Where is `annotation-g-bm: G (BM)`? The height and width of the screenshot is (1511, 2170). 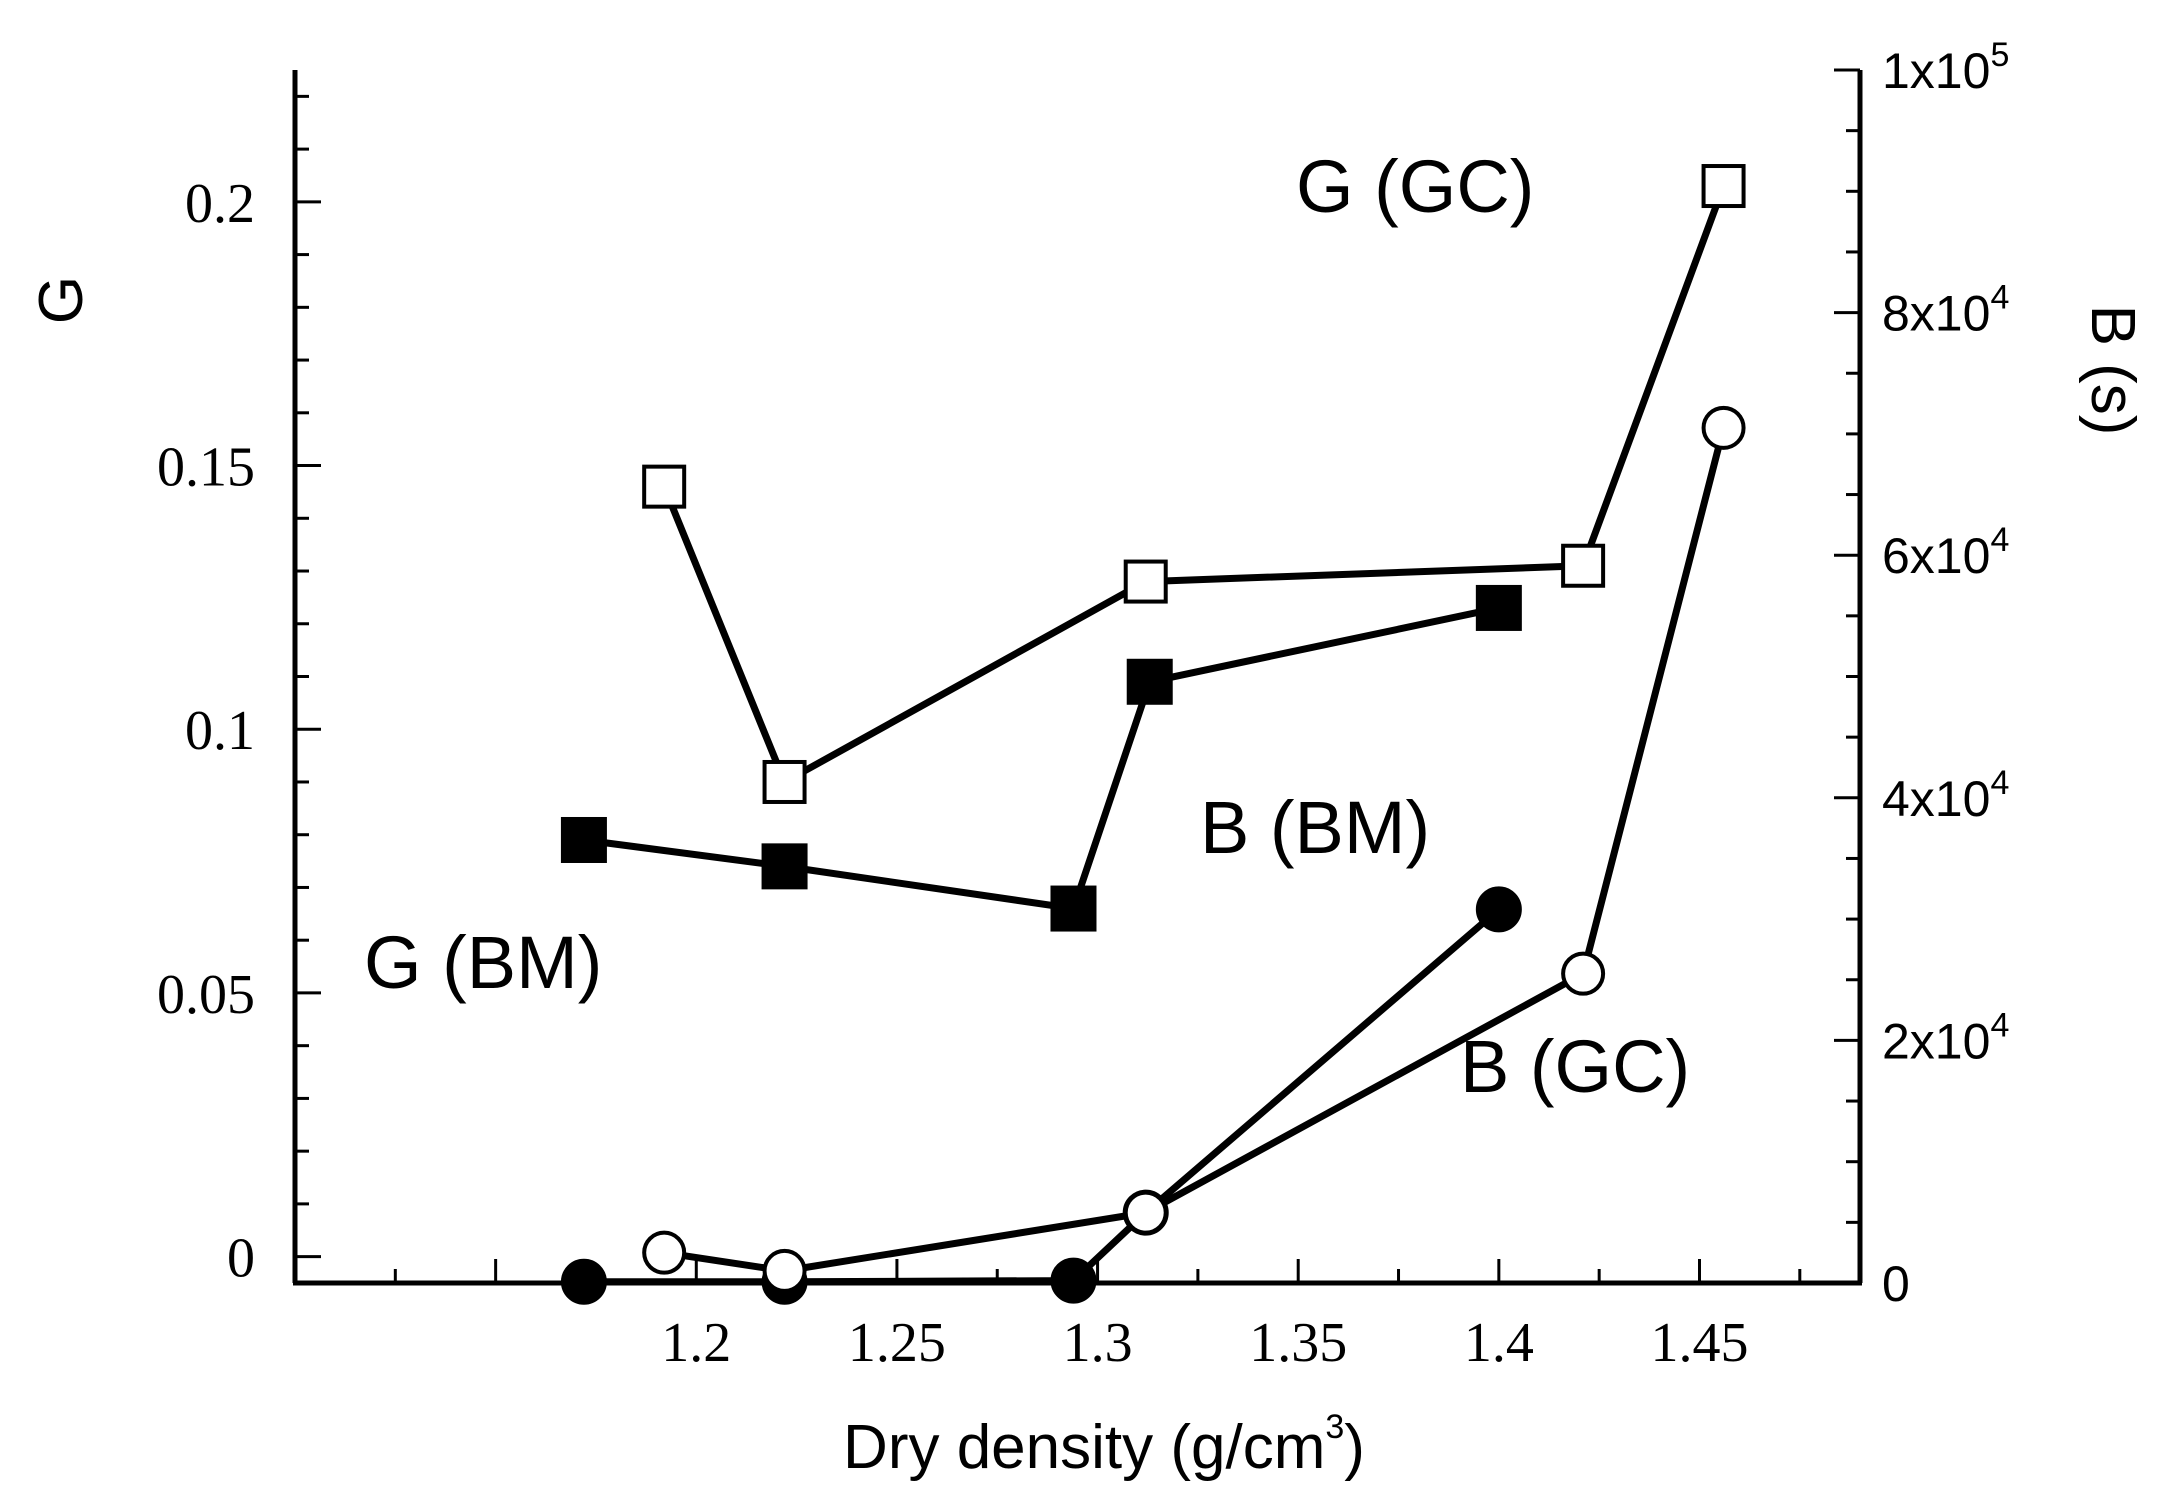
annotation-g-bm: G (BM) is located at coordinates (483, 962).